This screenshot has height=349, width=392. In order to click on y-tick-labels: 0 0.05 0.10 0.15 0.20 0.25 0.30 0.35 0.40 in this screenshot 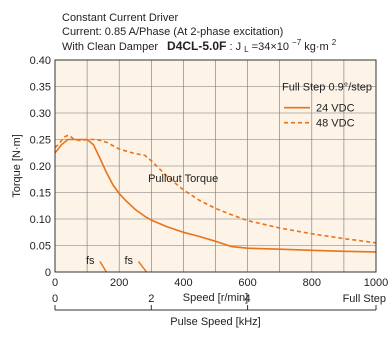, I will do `click(40, 167)`.